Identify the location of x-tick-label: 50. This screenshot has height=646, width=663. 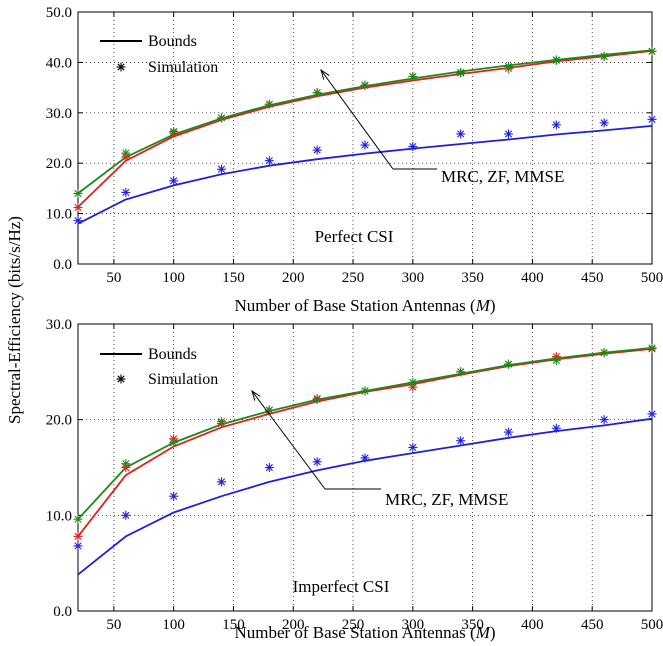
(113, 278).